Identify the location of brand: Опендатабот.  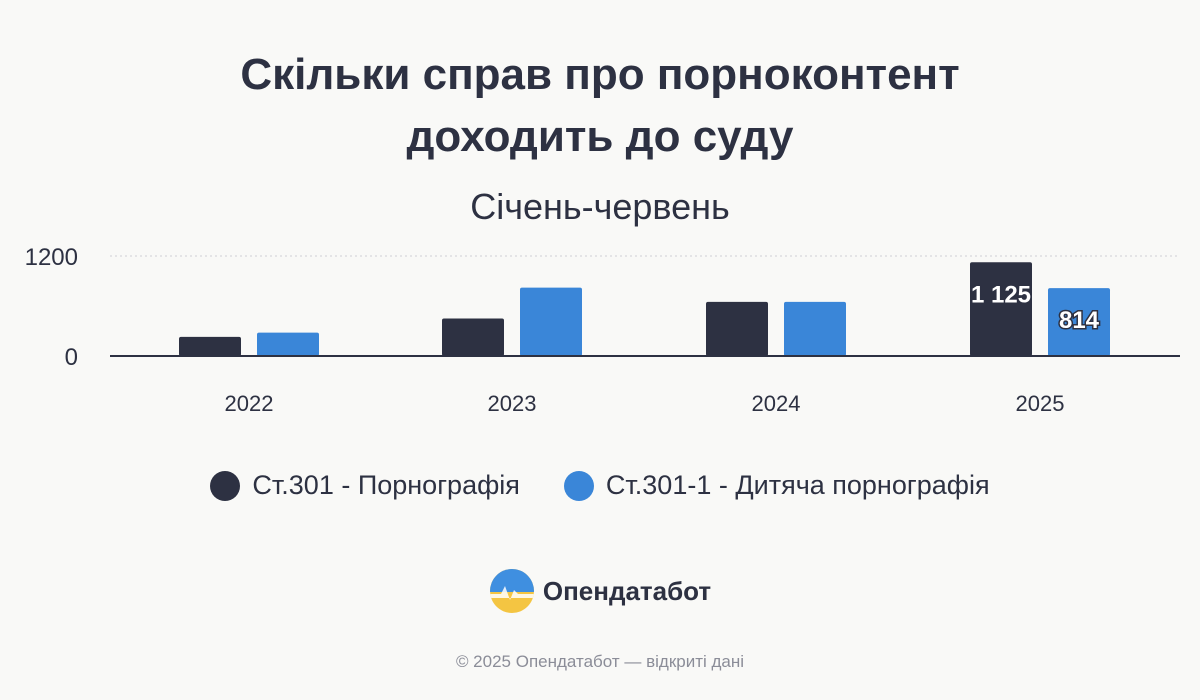
(600, 591).